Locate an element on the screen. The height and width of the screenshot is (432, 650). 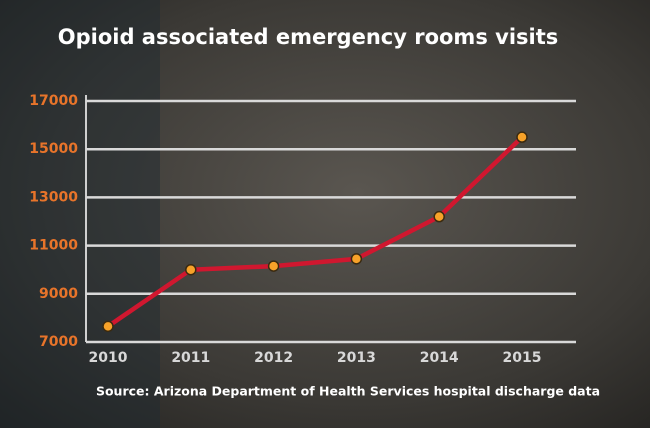
x-tick-label: 2012 is located at coordinates (273, 358).